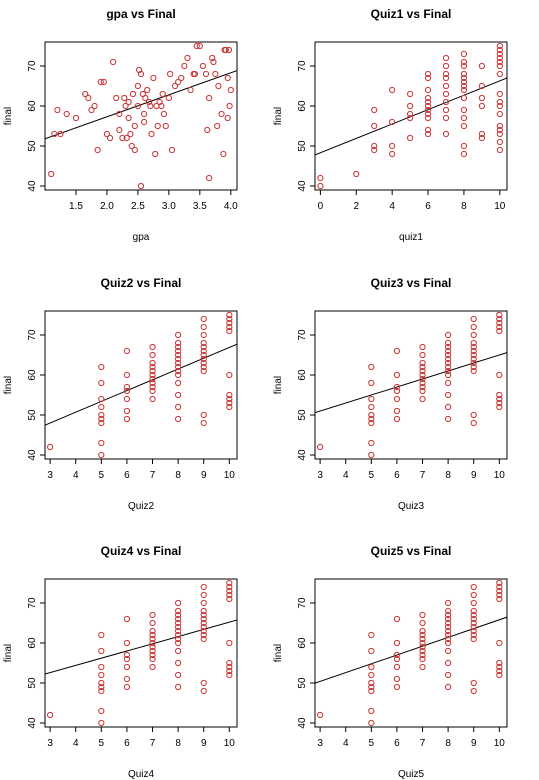 This screenshot has height=780, width=539. I want to click on plot-frame, so click(141, 653).